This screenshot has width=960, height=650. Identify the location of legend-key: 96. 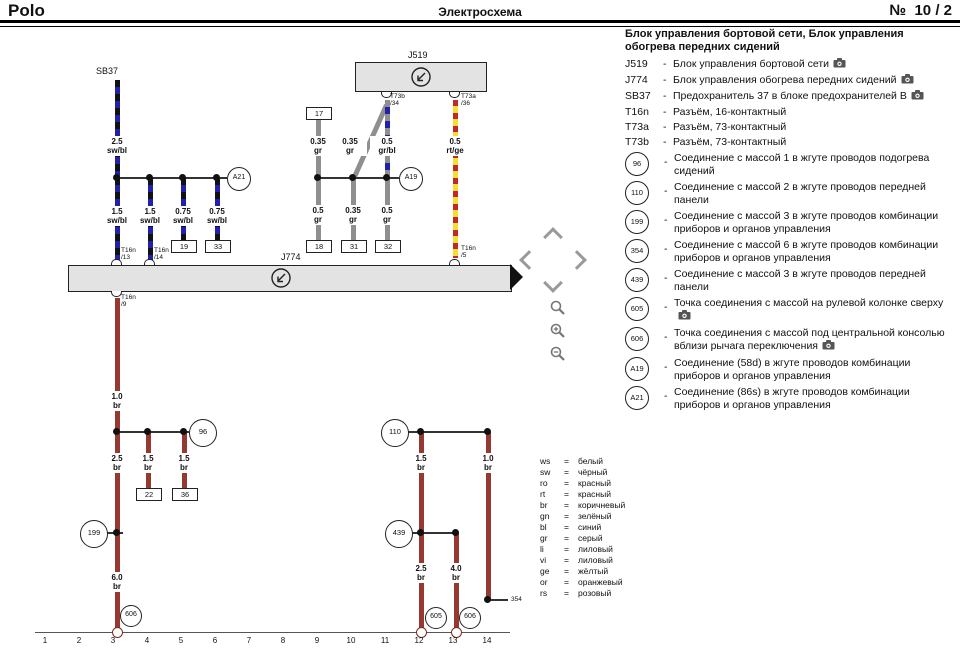
(637, 164).